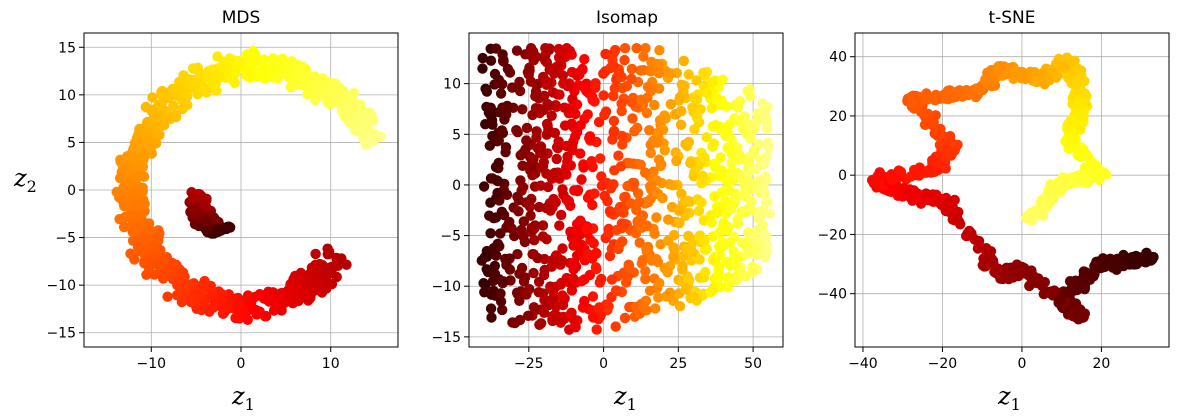 This screenshot has width=1185, height=418. What do you see at coordinates (842, 176) in the screenshot?
I see `tsne-ytick-label: 0` at bounding box center [842, 176].